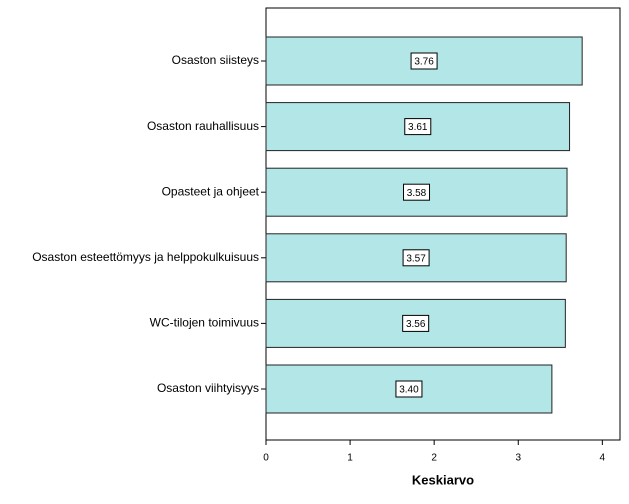 The width and height of the screenshot is (629, 504). What do you see at coordinates (266, 458) in the screenshot?
I see `x-tick-label: 0` at bounding box center [266, 458].